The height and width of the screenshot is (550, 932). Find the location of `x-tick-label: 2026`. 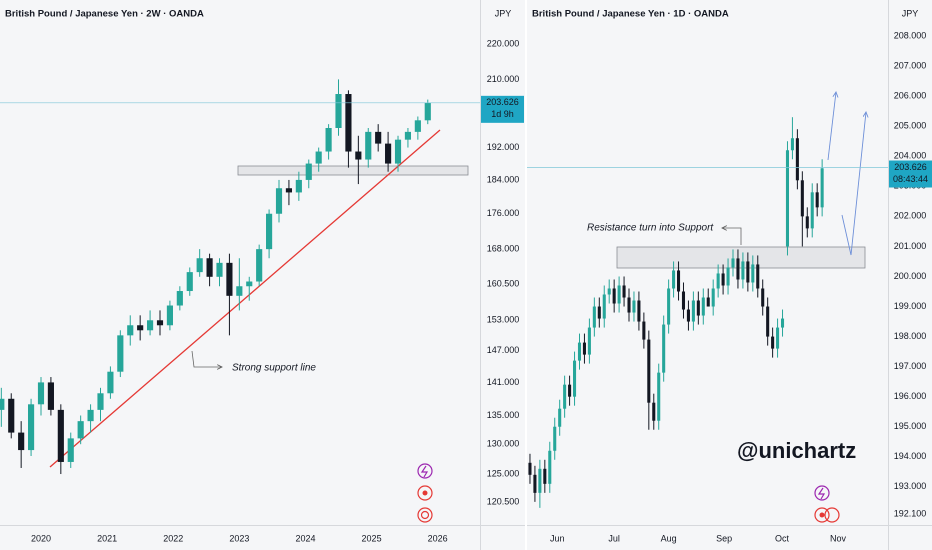

x-tick-label: 2026 is located at coordinates (438, 538).